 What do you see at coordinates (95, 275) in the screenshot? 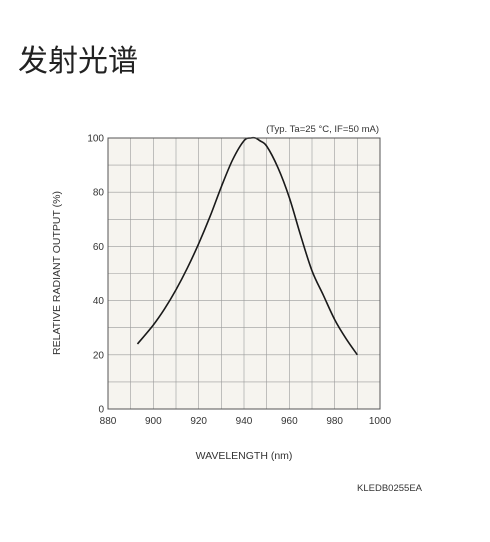
I see `y-tick-labels: 0 20 40 60 80 100` at bounding box center [95, 275].